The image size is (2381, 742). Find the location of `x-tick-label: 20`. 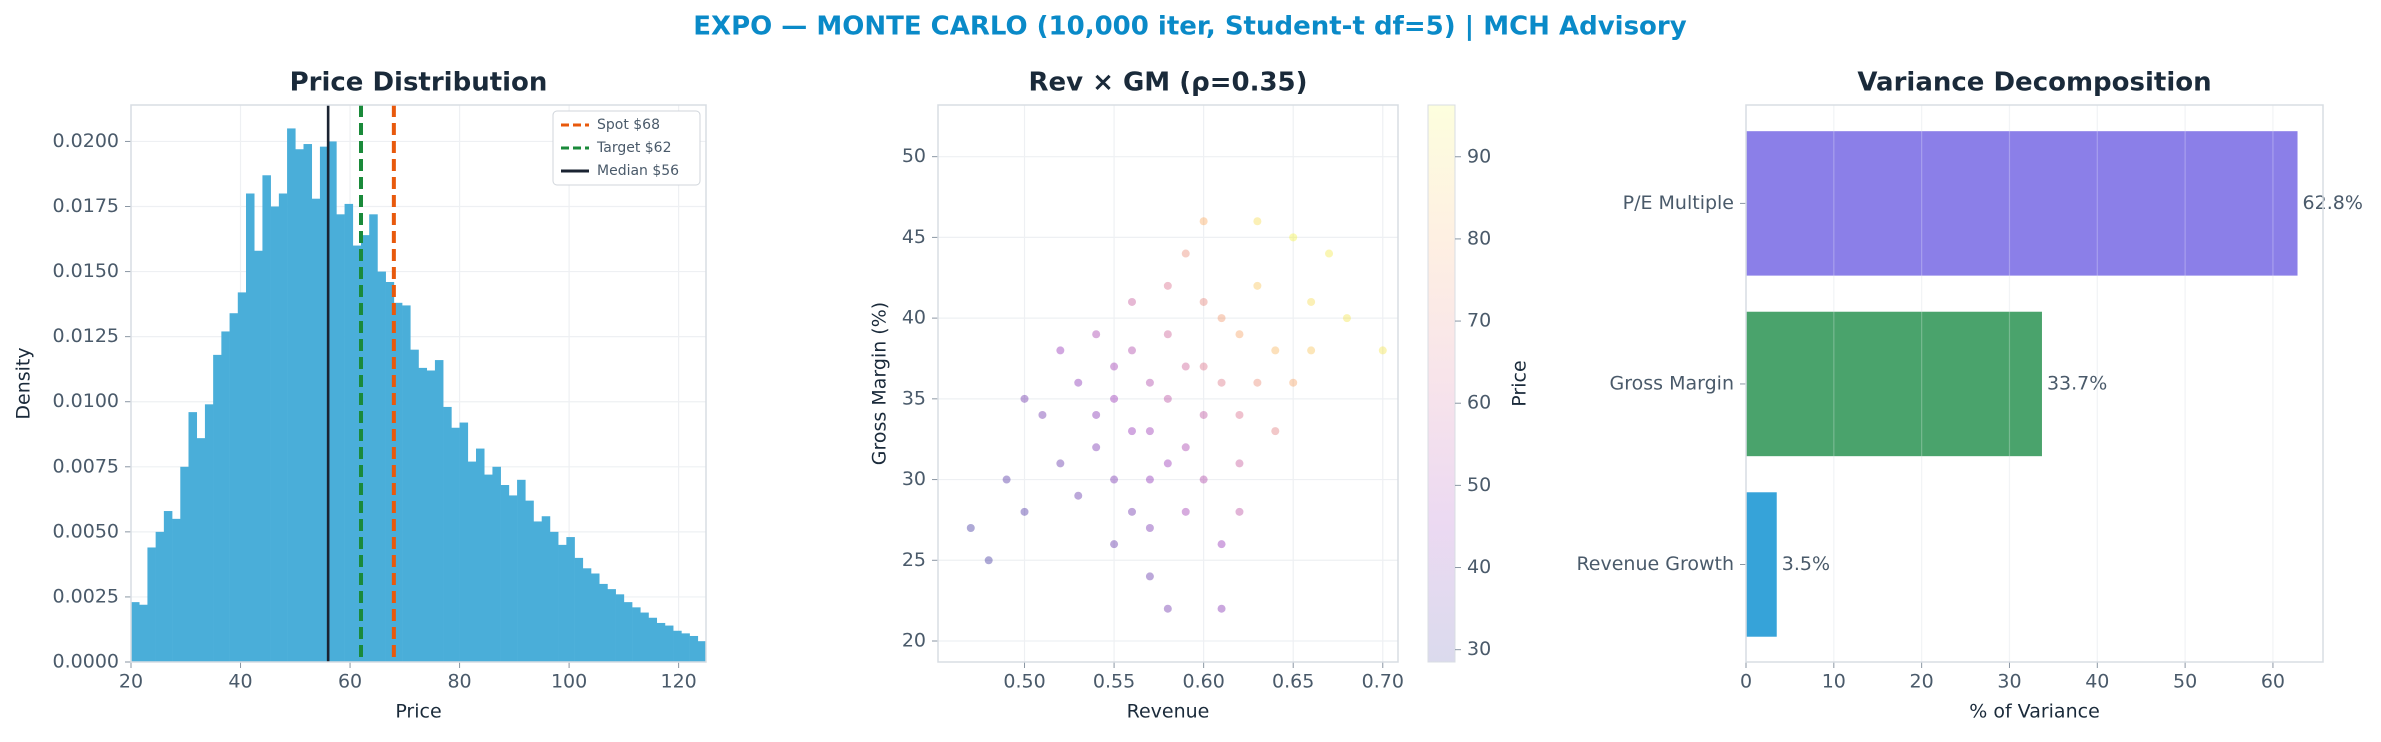

x-tick-label: 20 is located at coordinates (131, 682).